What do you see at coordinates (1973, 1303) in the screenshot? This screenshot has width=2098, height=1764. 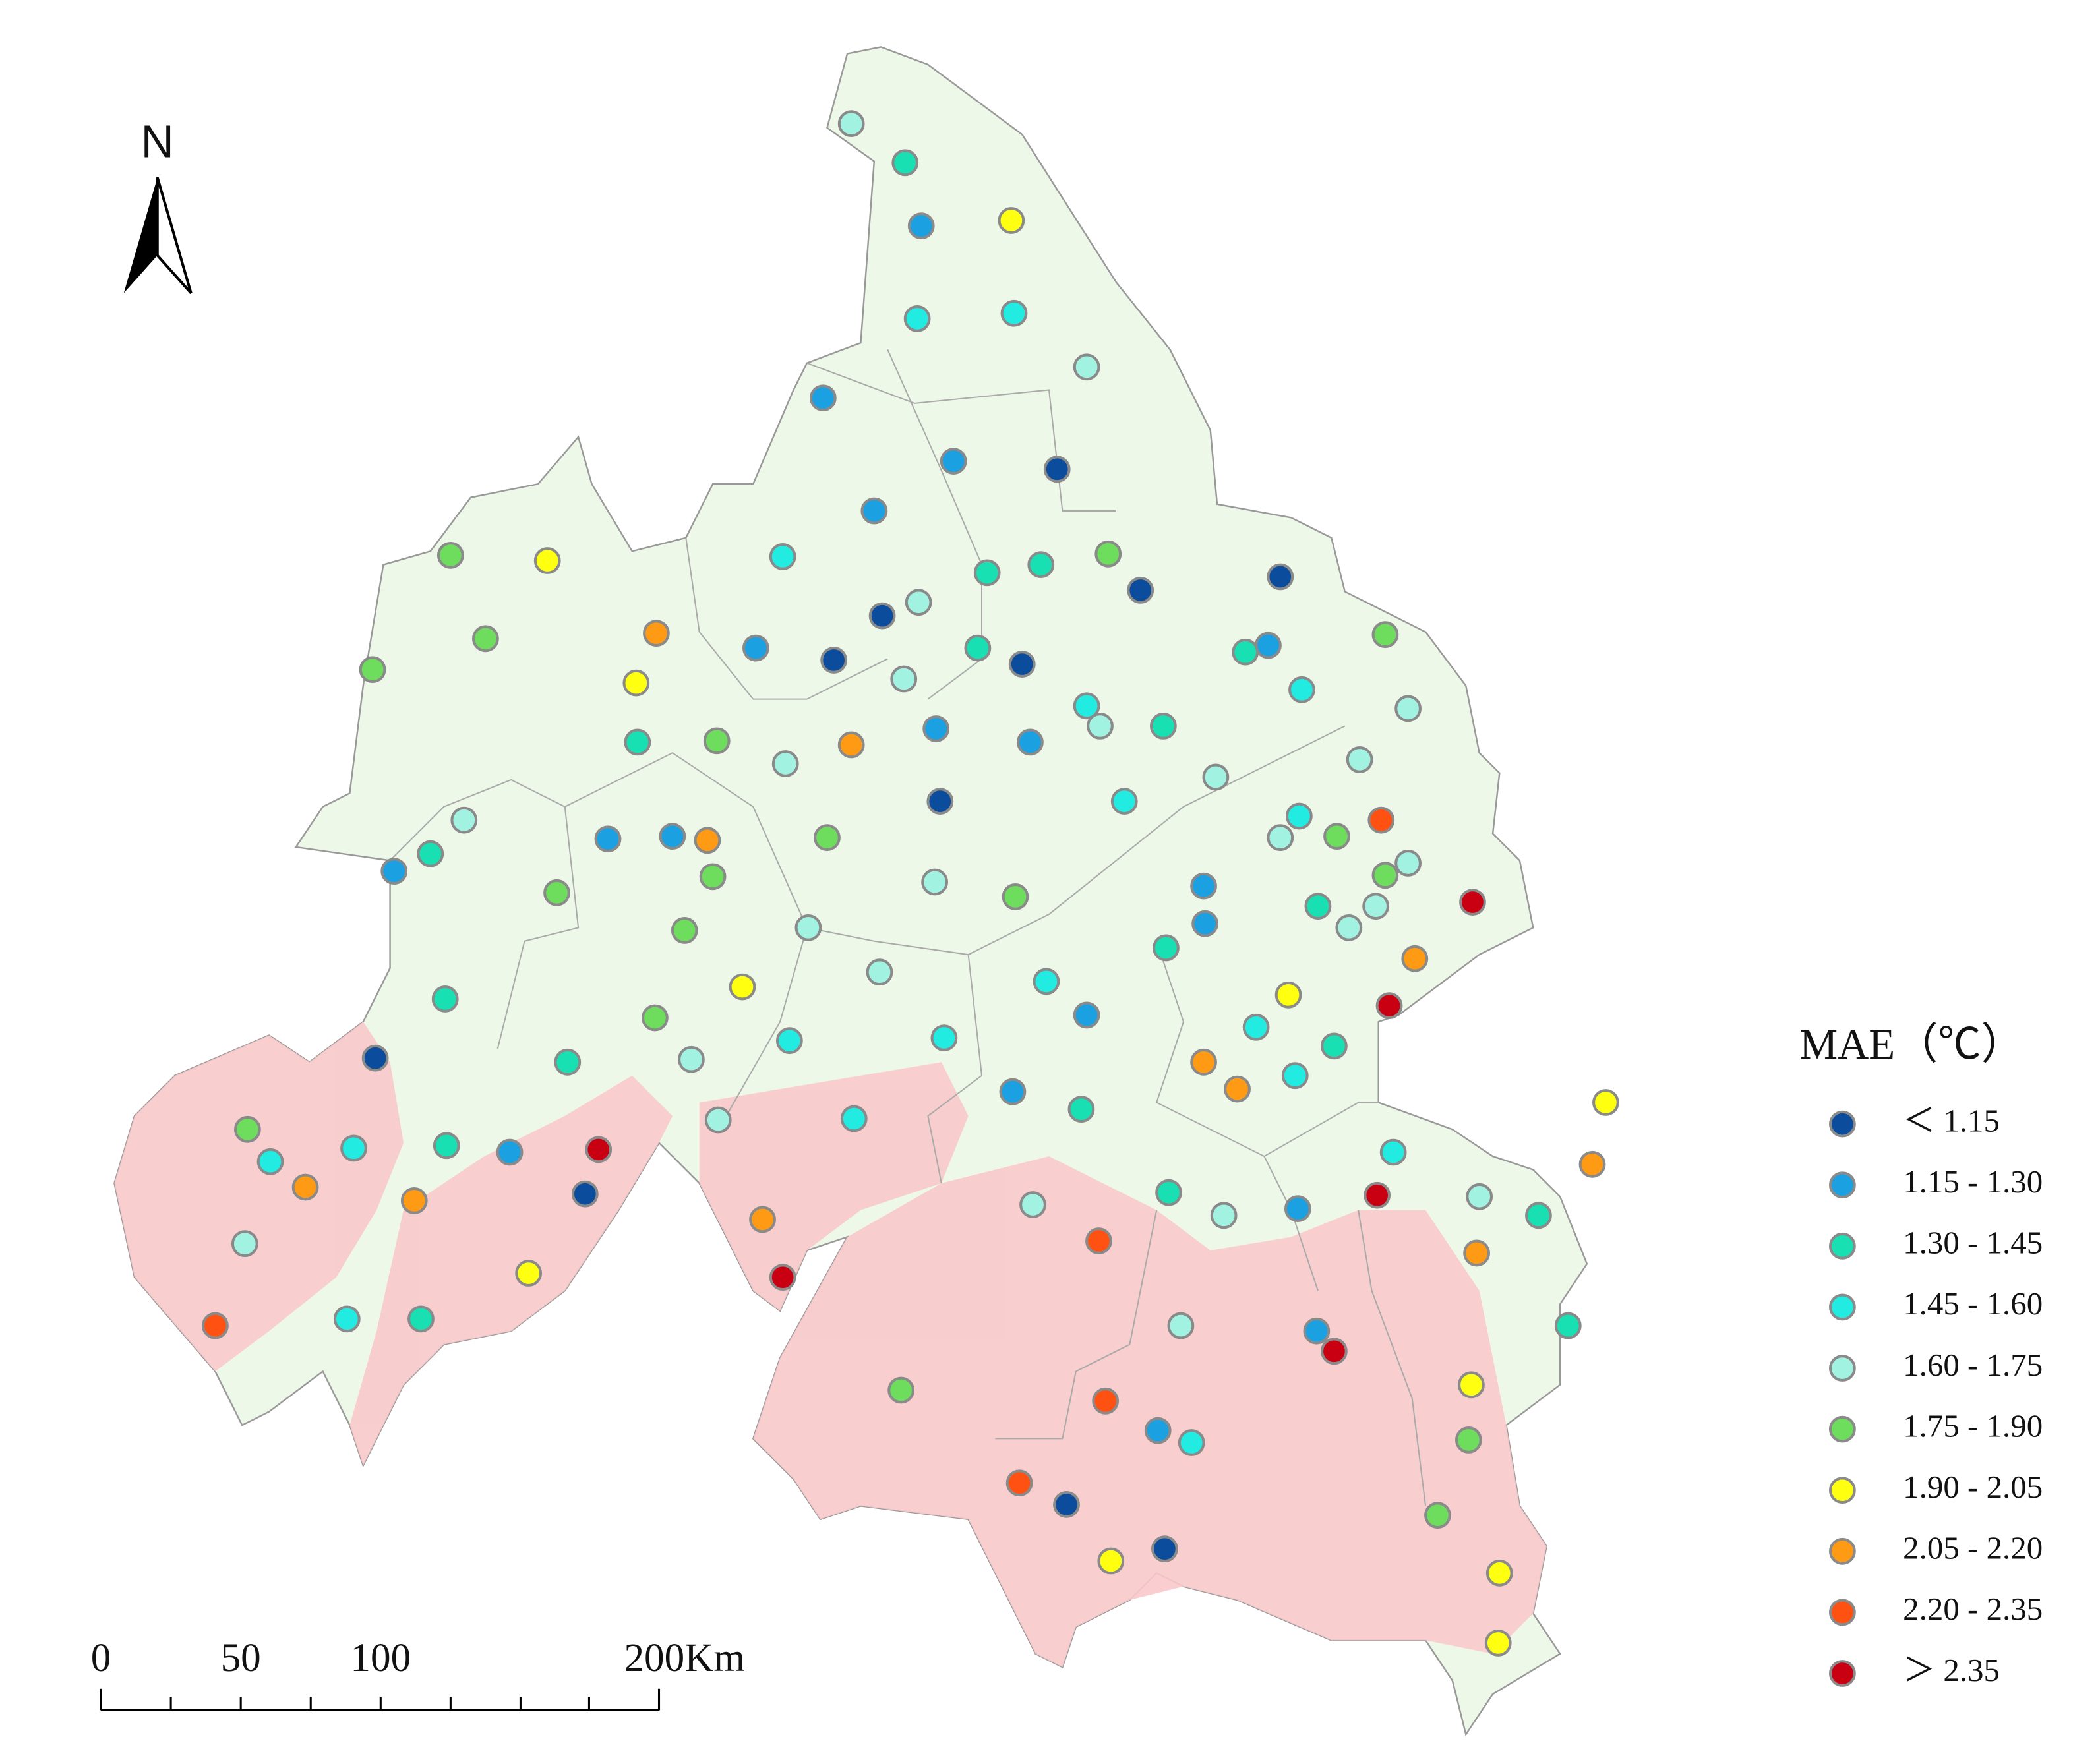 I see `legend-label: 1.45 - 1.60` at bounding box center [1973, 1303].